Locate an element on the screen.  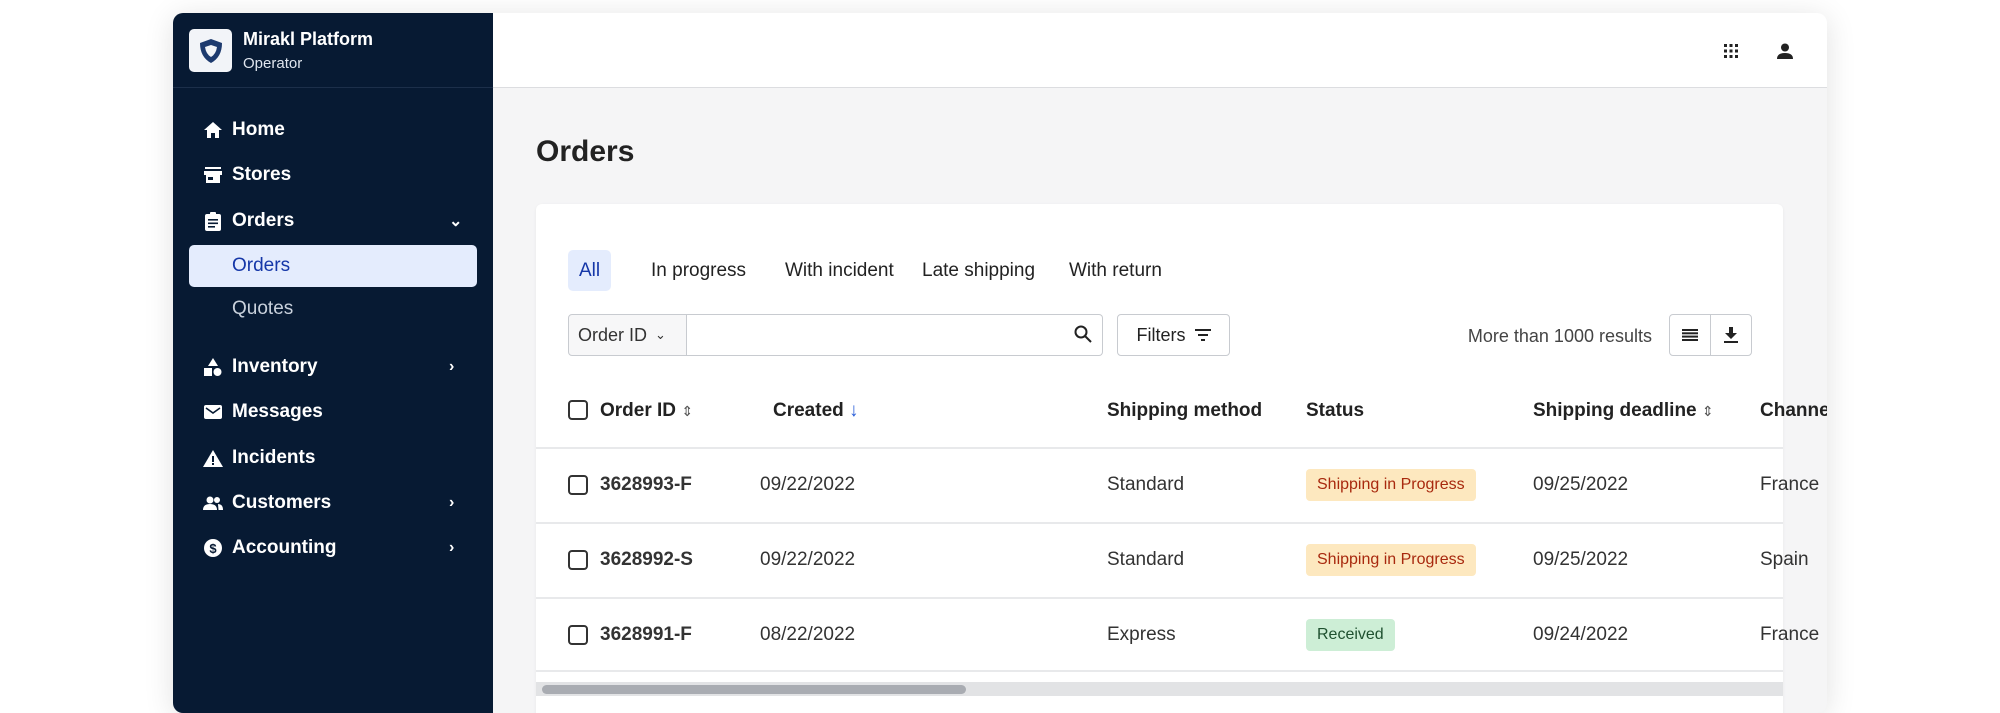
select-all-checkbox is located at coordinates (578, 410).